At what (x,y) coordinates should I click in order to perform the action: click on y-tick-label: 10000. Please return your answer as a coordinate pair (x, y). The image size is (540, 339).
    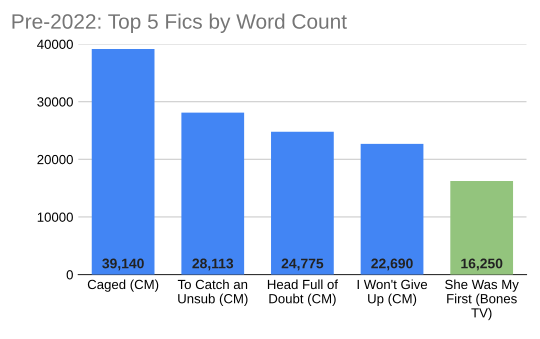
    Looking at the image, I should click on (55, 217).